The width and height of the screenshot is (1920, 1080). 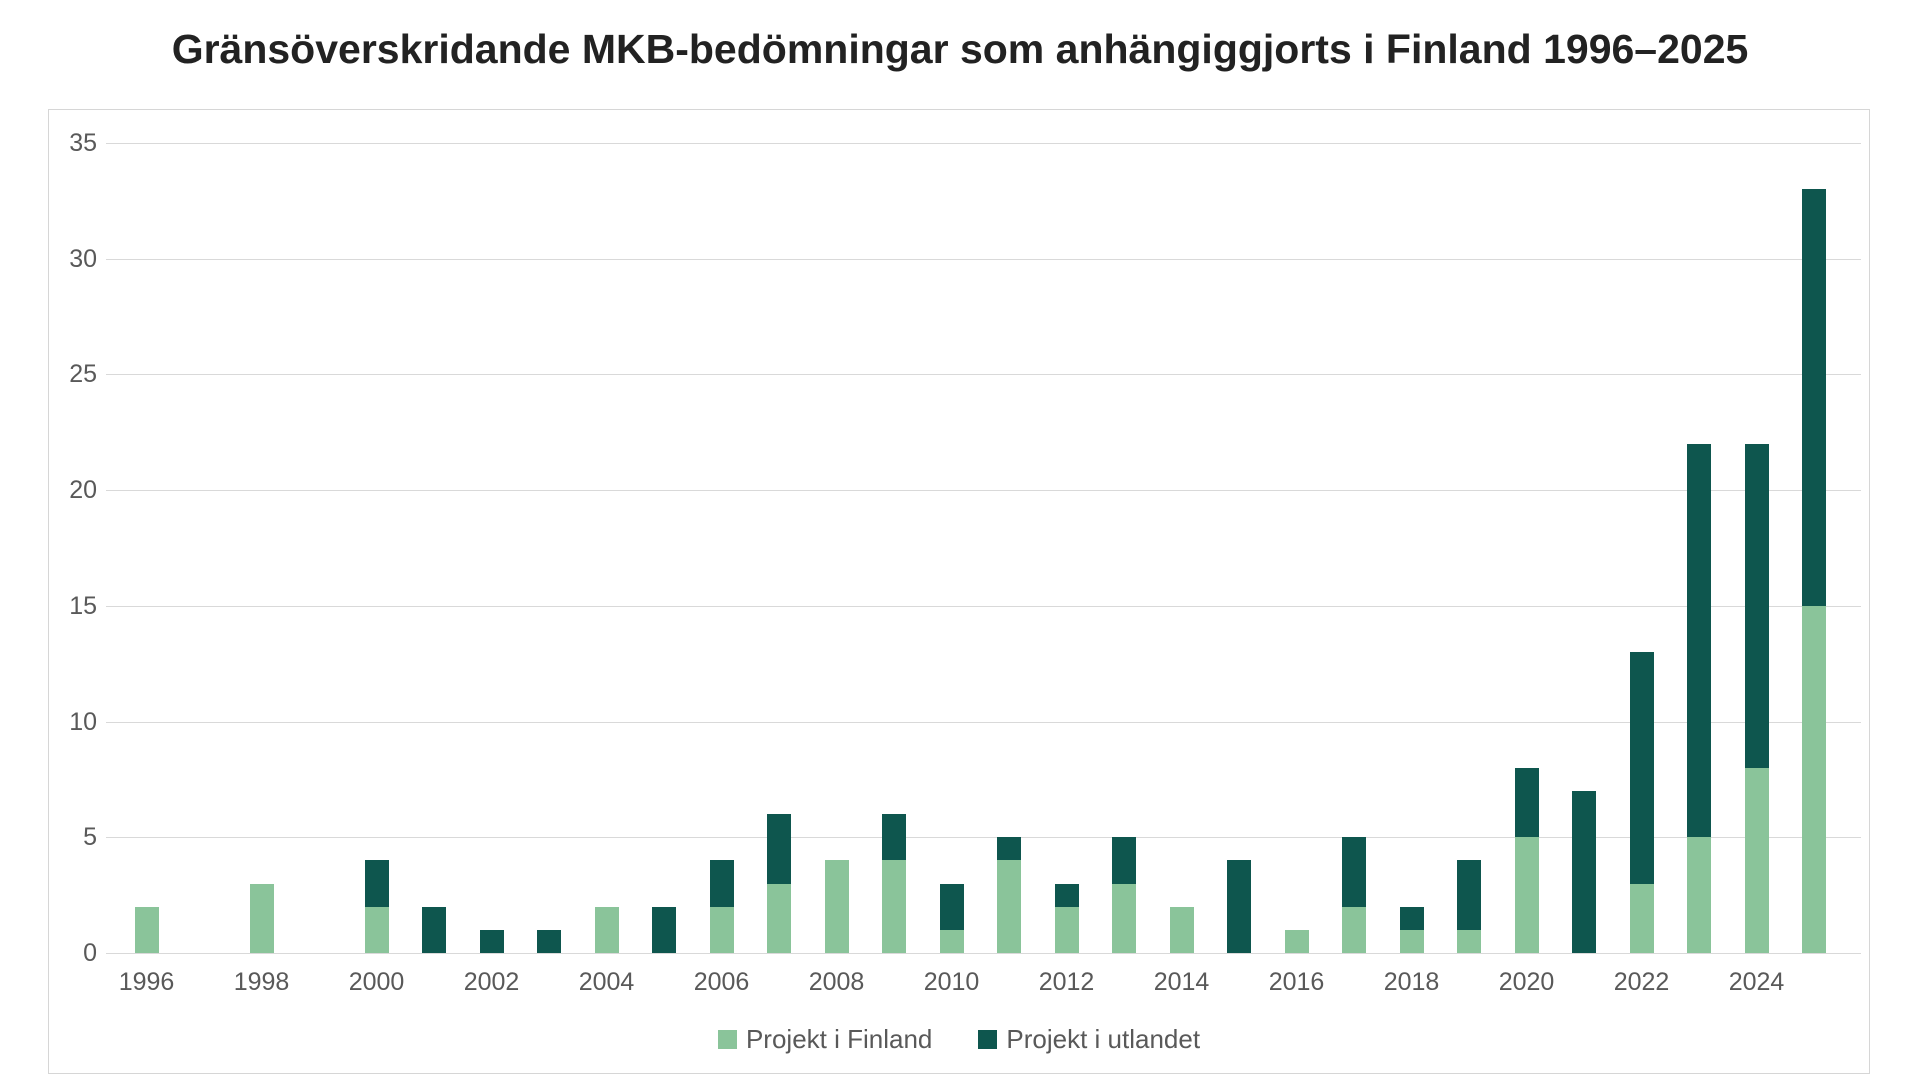 What do you see at coordinates (894, 906) in the screenshot?
I see `bar-segment-finland-2009` at bounding box center [894, 906].